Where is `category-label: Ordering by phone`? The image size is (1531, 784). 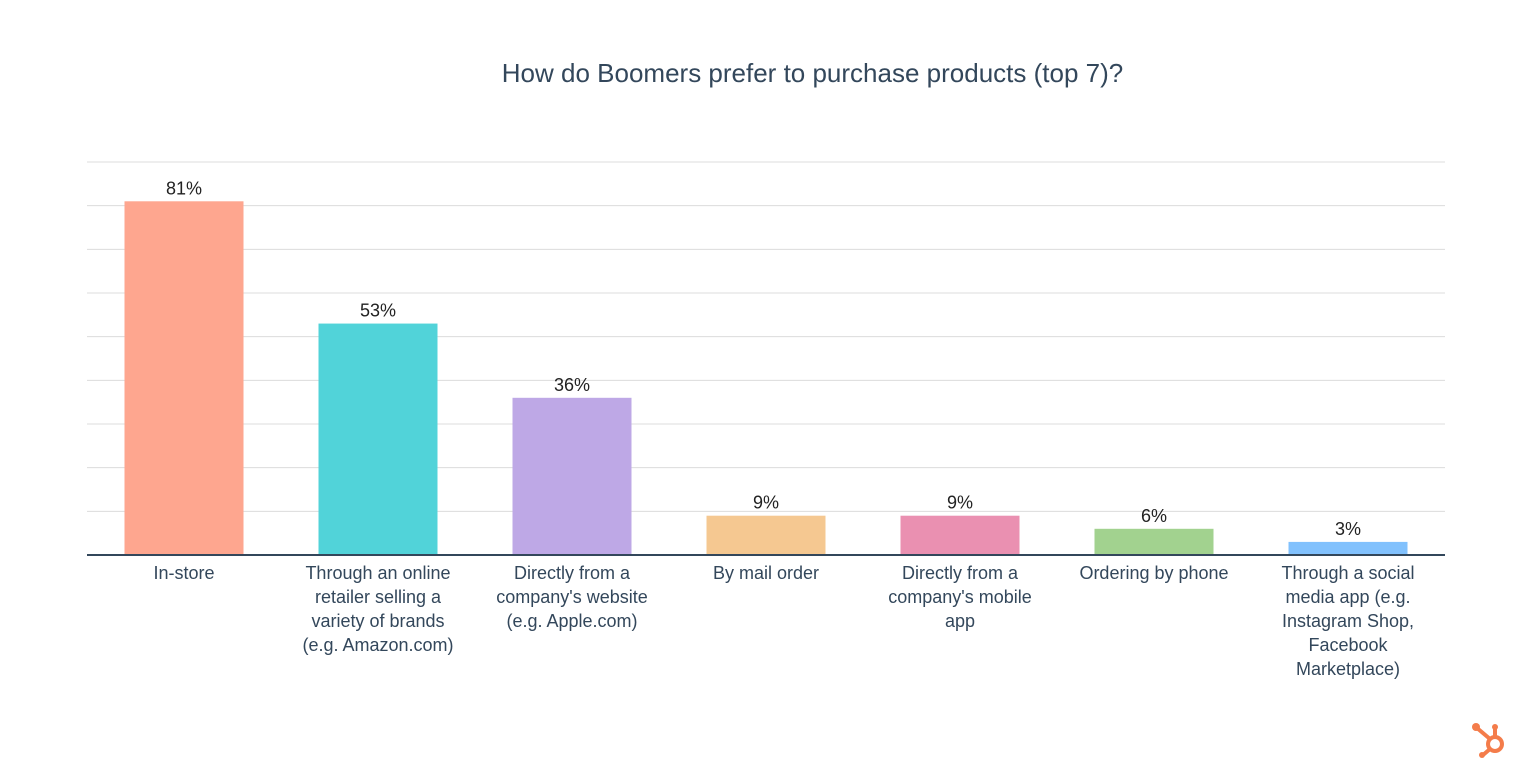 category-label: Ordering by phone is located at coordinates (1153, 573).